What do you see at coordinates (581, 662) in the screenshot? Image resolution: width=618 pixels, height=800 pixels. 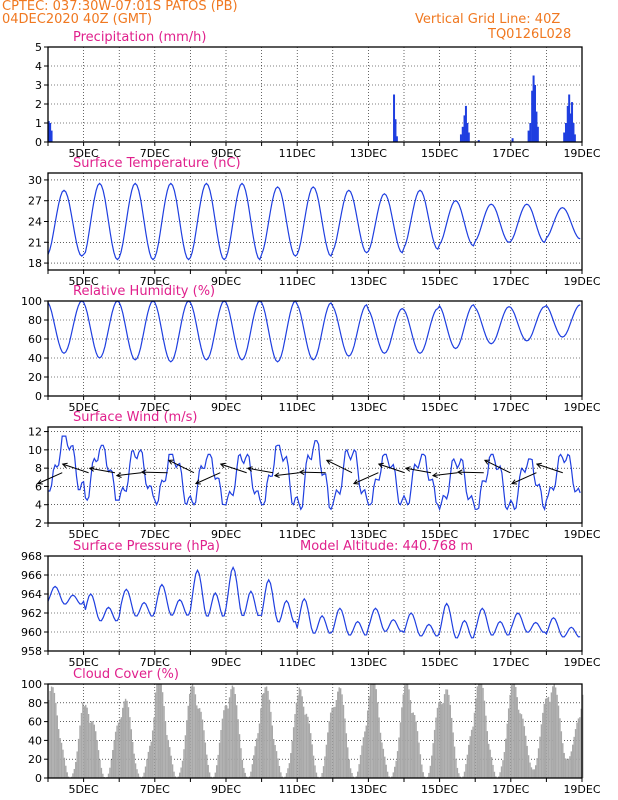 I see `pressure-xtick-label: 19DEC` at bounding box center [581, 662].